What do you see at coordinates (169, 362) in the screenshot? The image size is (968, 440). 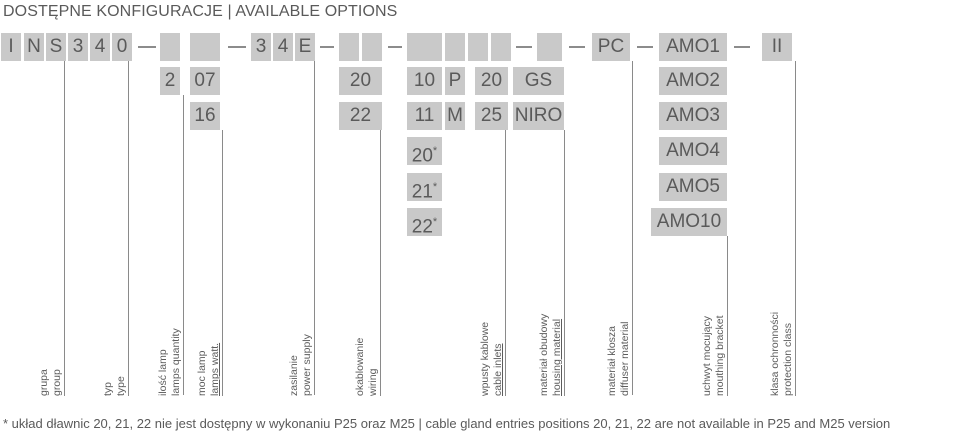 I see `label-lamps-quantity: ilość lamp lamps quantity` at bounding box center [169, 362].